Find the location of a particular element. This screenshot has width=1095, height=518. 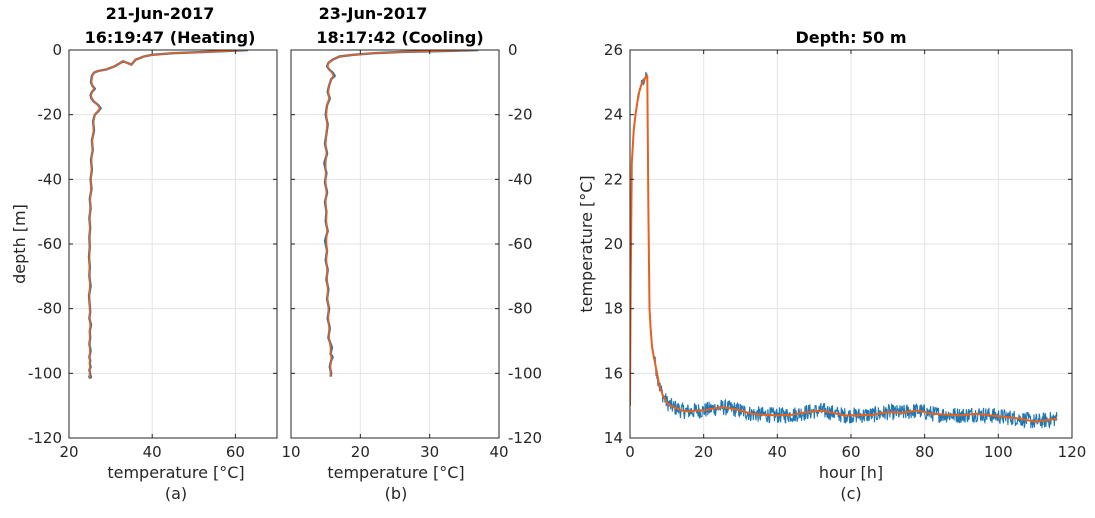

panel-a-xtick-label: 20 is located at coordinates (68, 452).